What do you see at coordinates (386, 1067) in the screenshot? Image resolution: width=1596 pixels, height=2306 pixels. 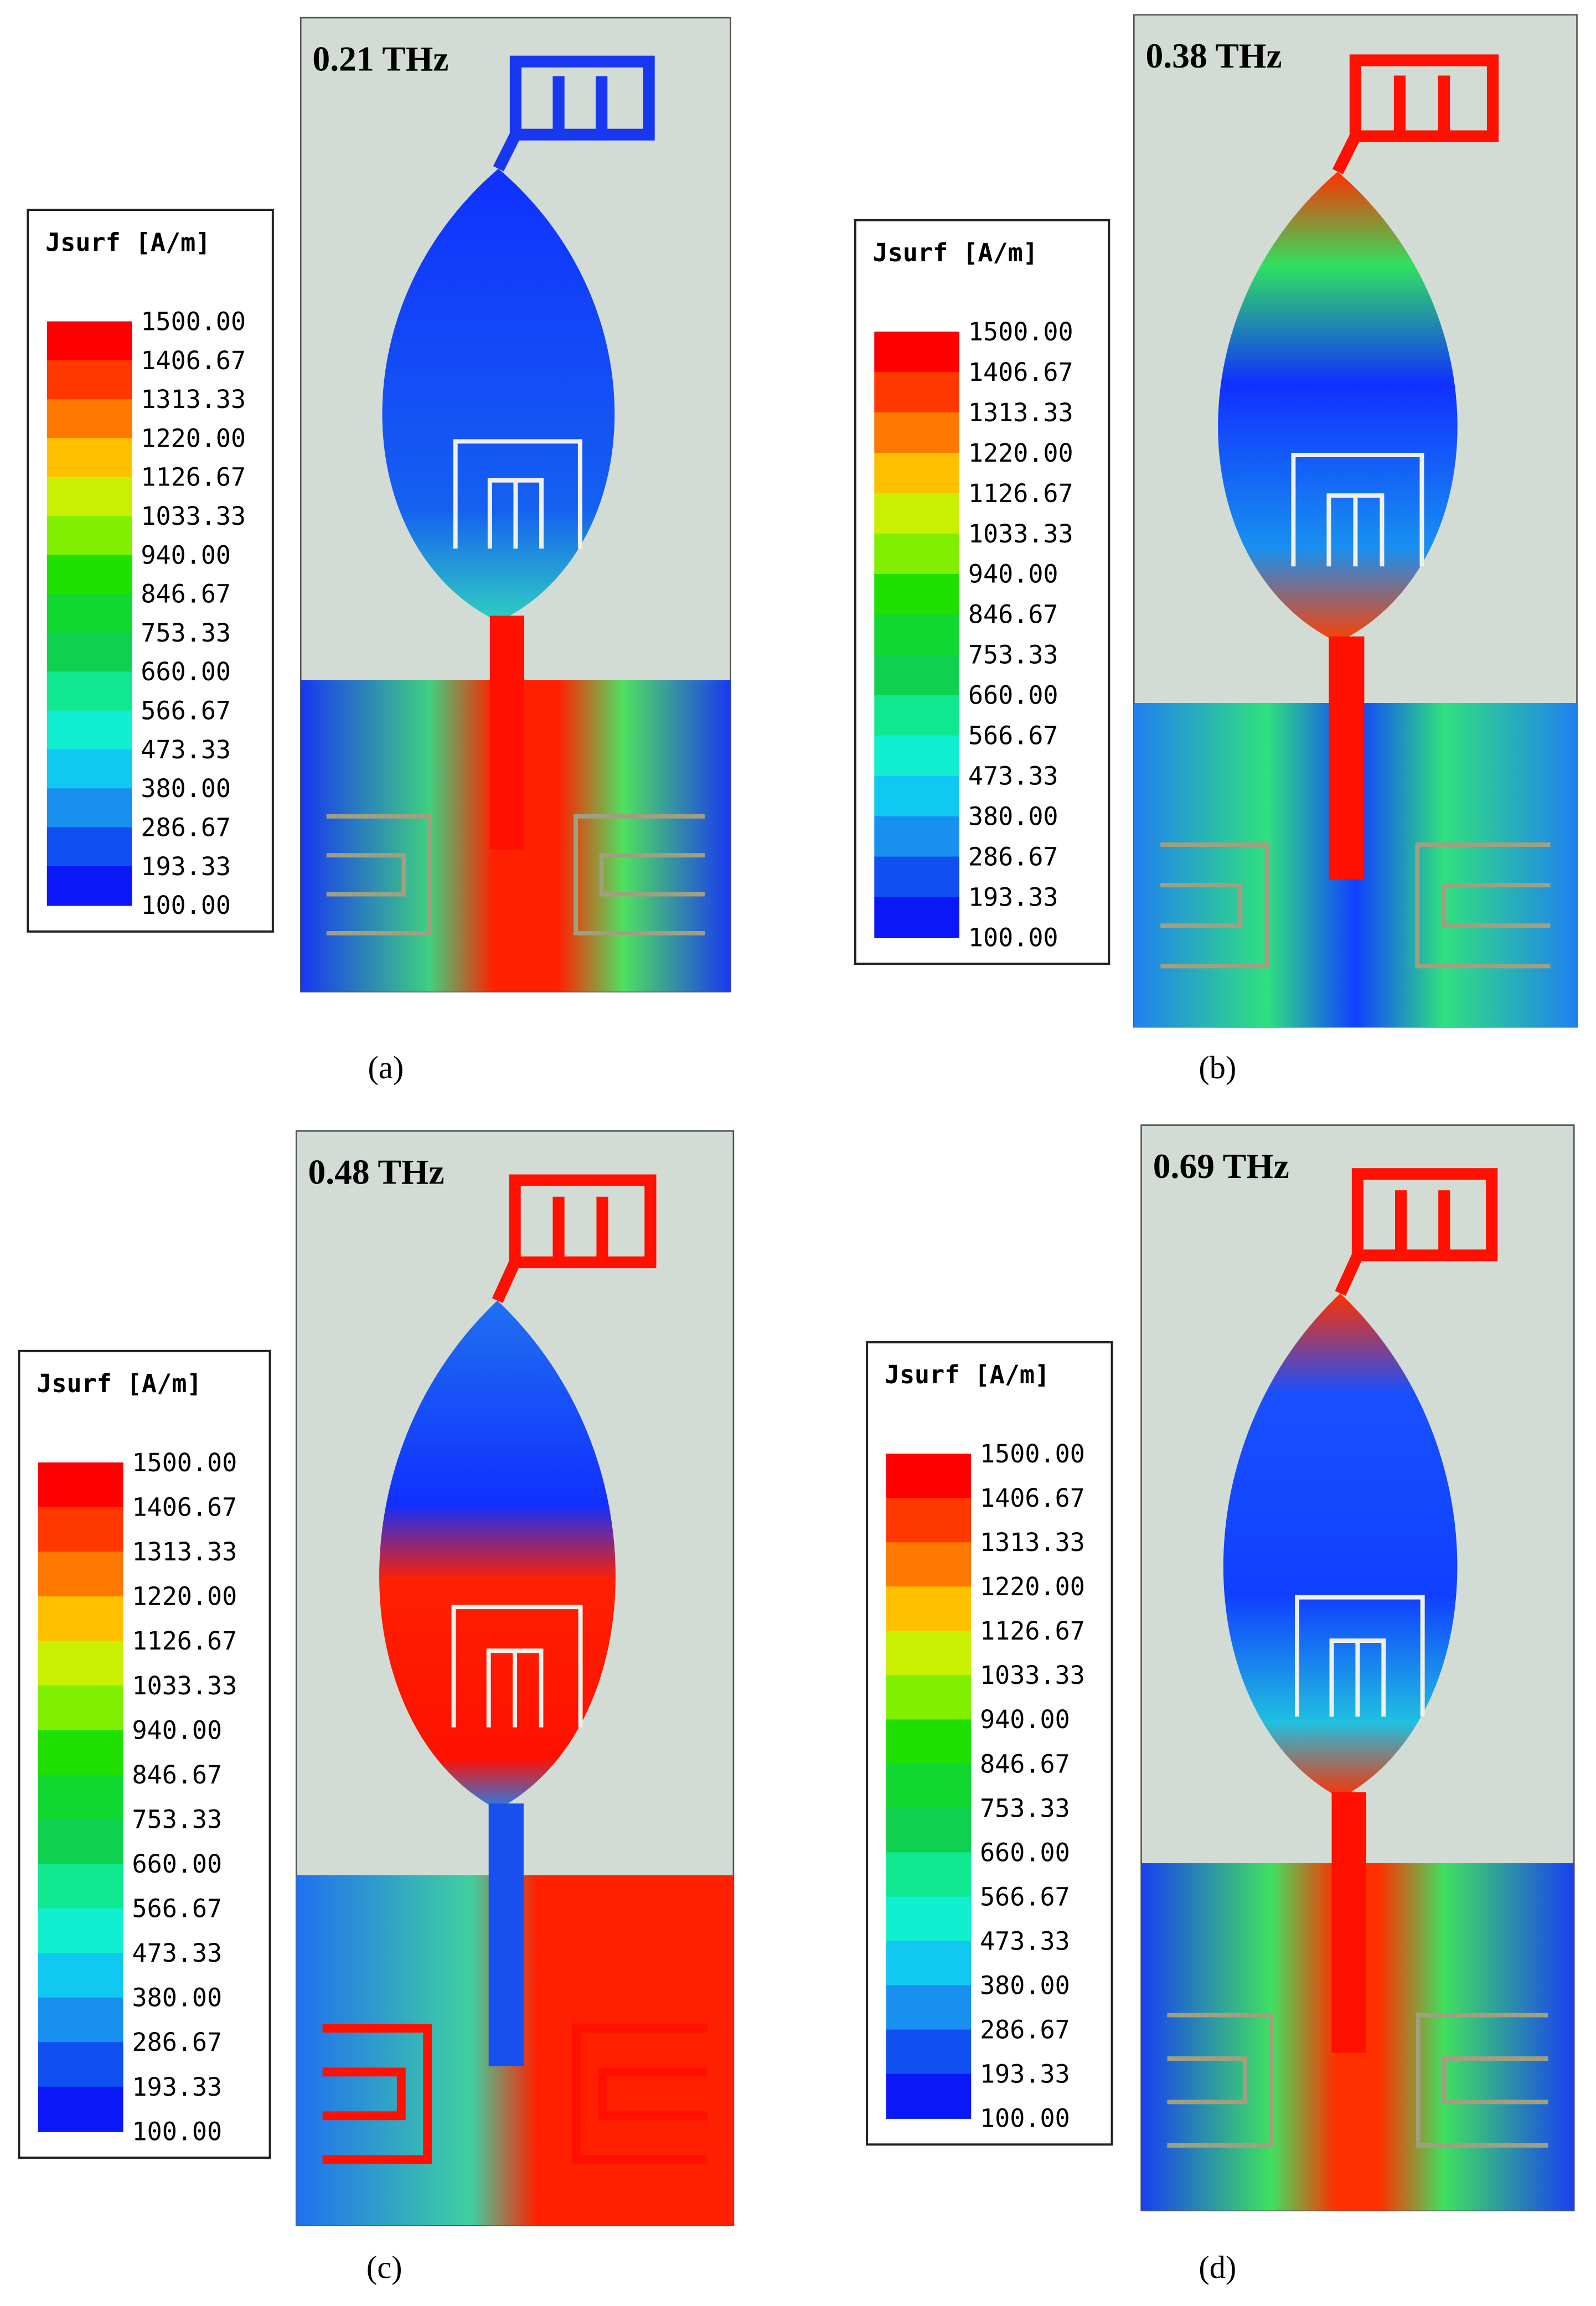 I see `caption: (a)` at bounding box center [386, 1067].